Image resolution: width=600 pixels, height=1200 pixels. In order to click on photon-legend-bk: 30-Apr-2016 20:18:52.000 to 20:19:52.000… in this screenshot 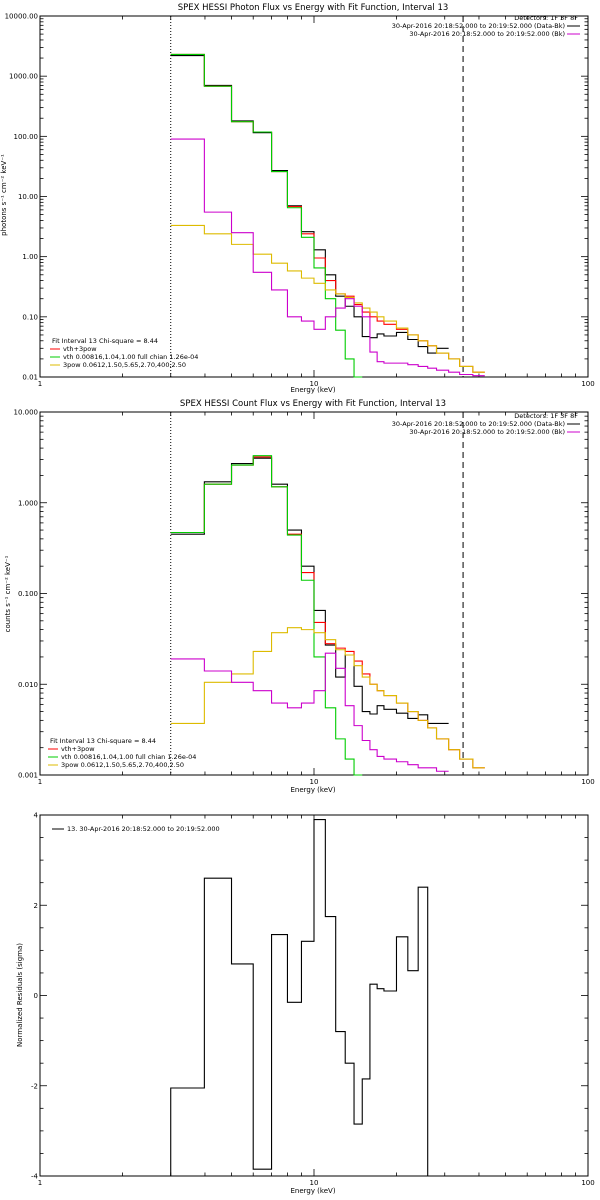, I will do `click(487, 34)`.